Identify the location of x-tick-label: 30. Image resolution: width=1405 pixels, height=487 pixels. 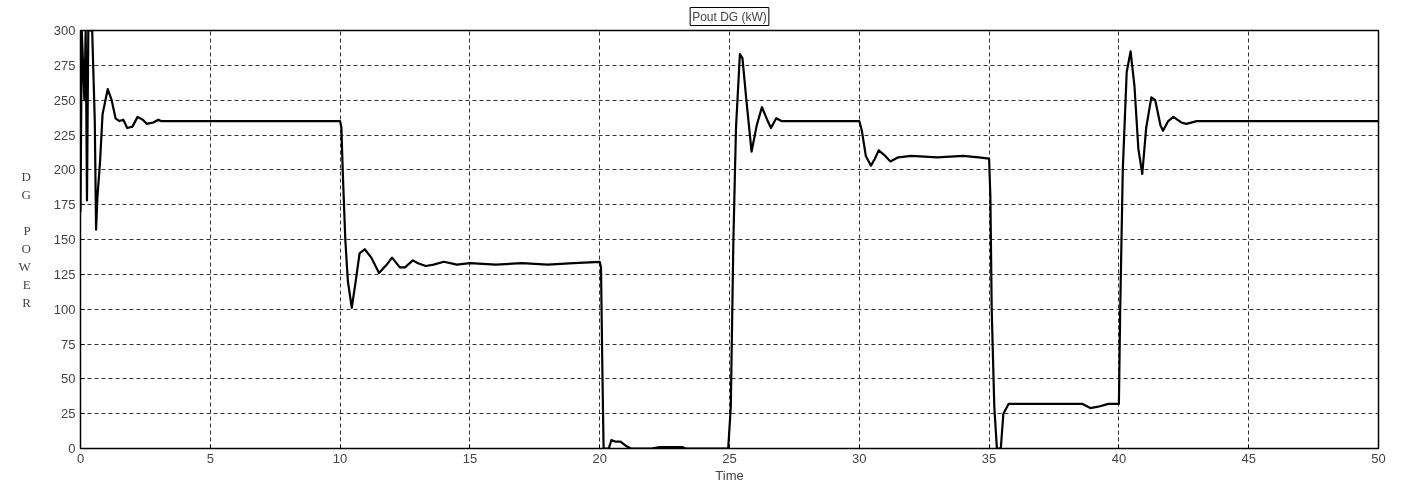
(859, 458).